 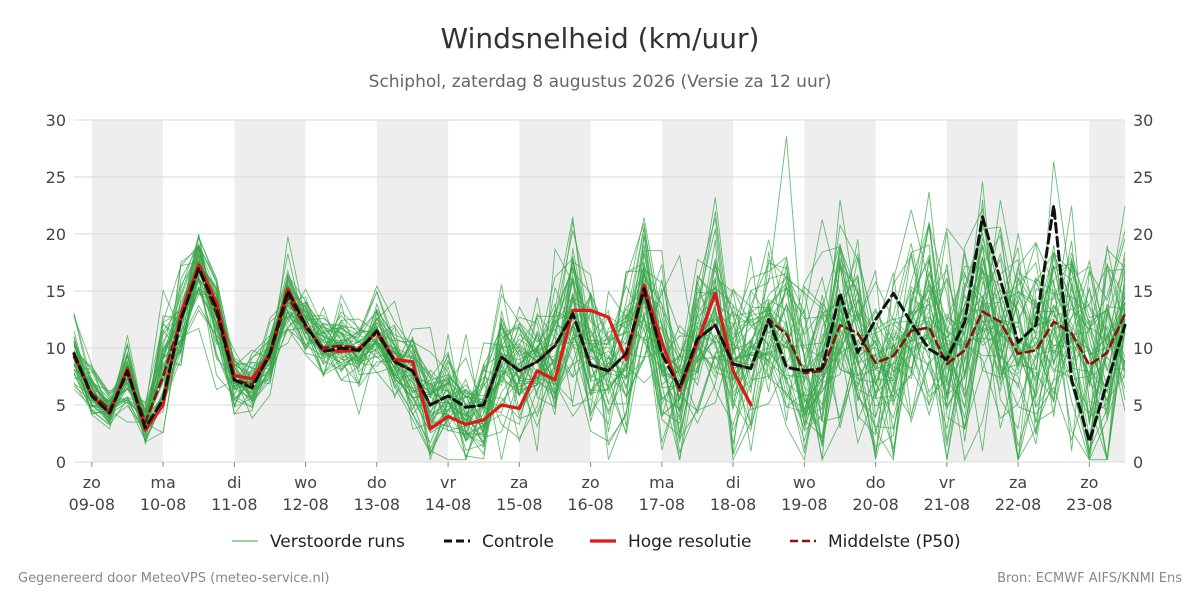 I want to click on x-tick-date: 23-08, so click(x=1089, y=504).